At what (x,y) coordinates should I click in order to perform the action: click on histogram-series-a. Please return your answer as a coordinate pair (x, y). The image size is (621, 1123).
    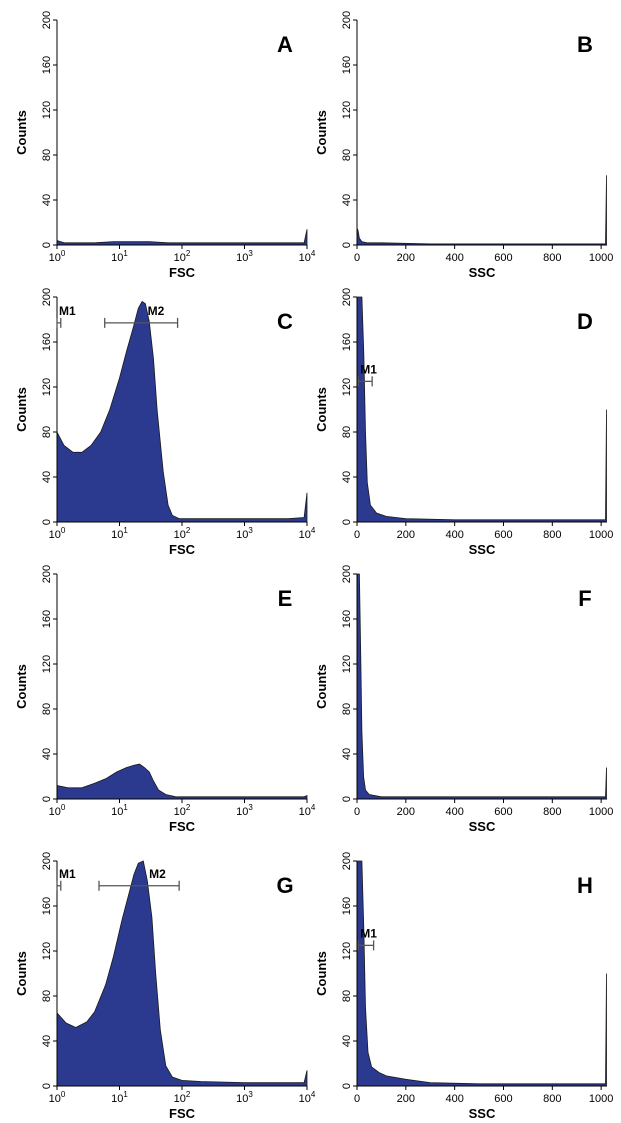
    Looking at the image, I should click on (182, 237).